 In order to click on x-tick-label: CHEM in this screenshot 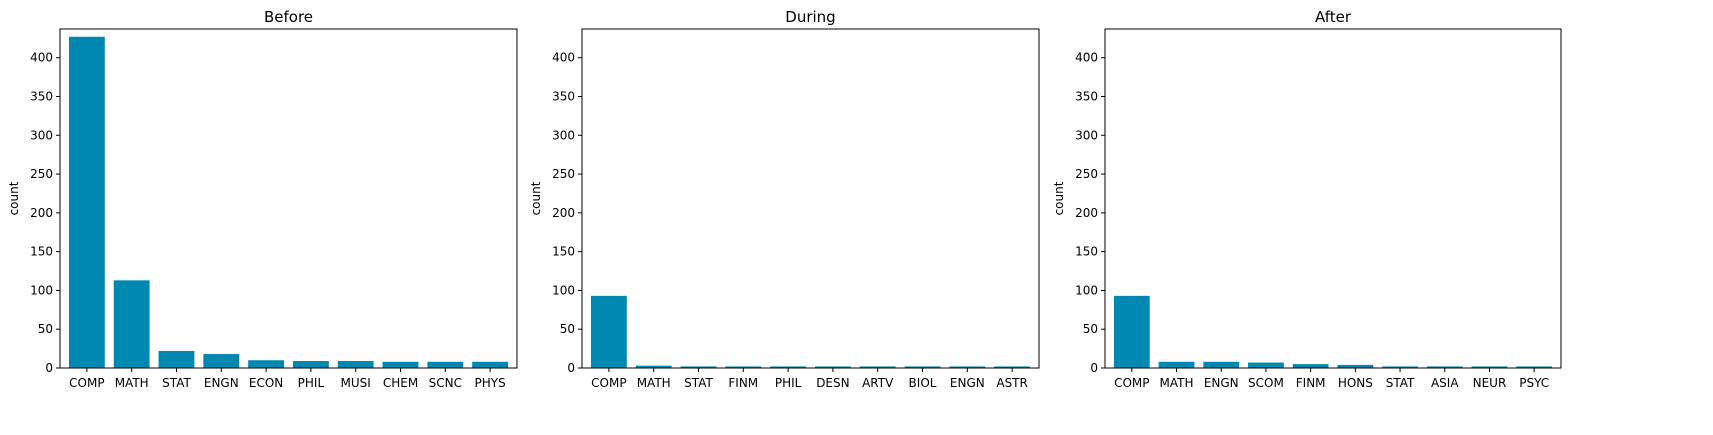, I will do `click(400, 383)`.